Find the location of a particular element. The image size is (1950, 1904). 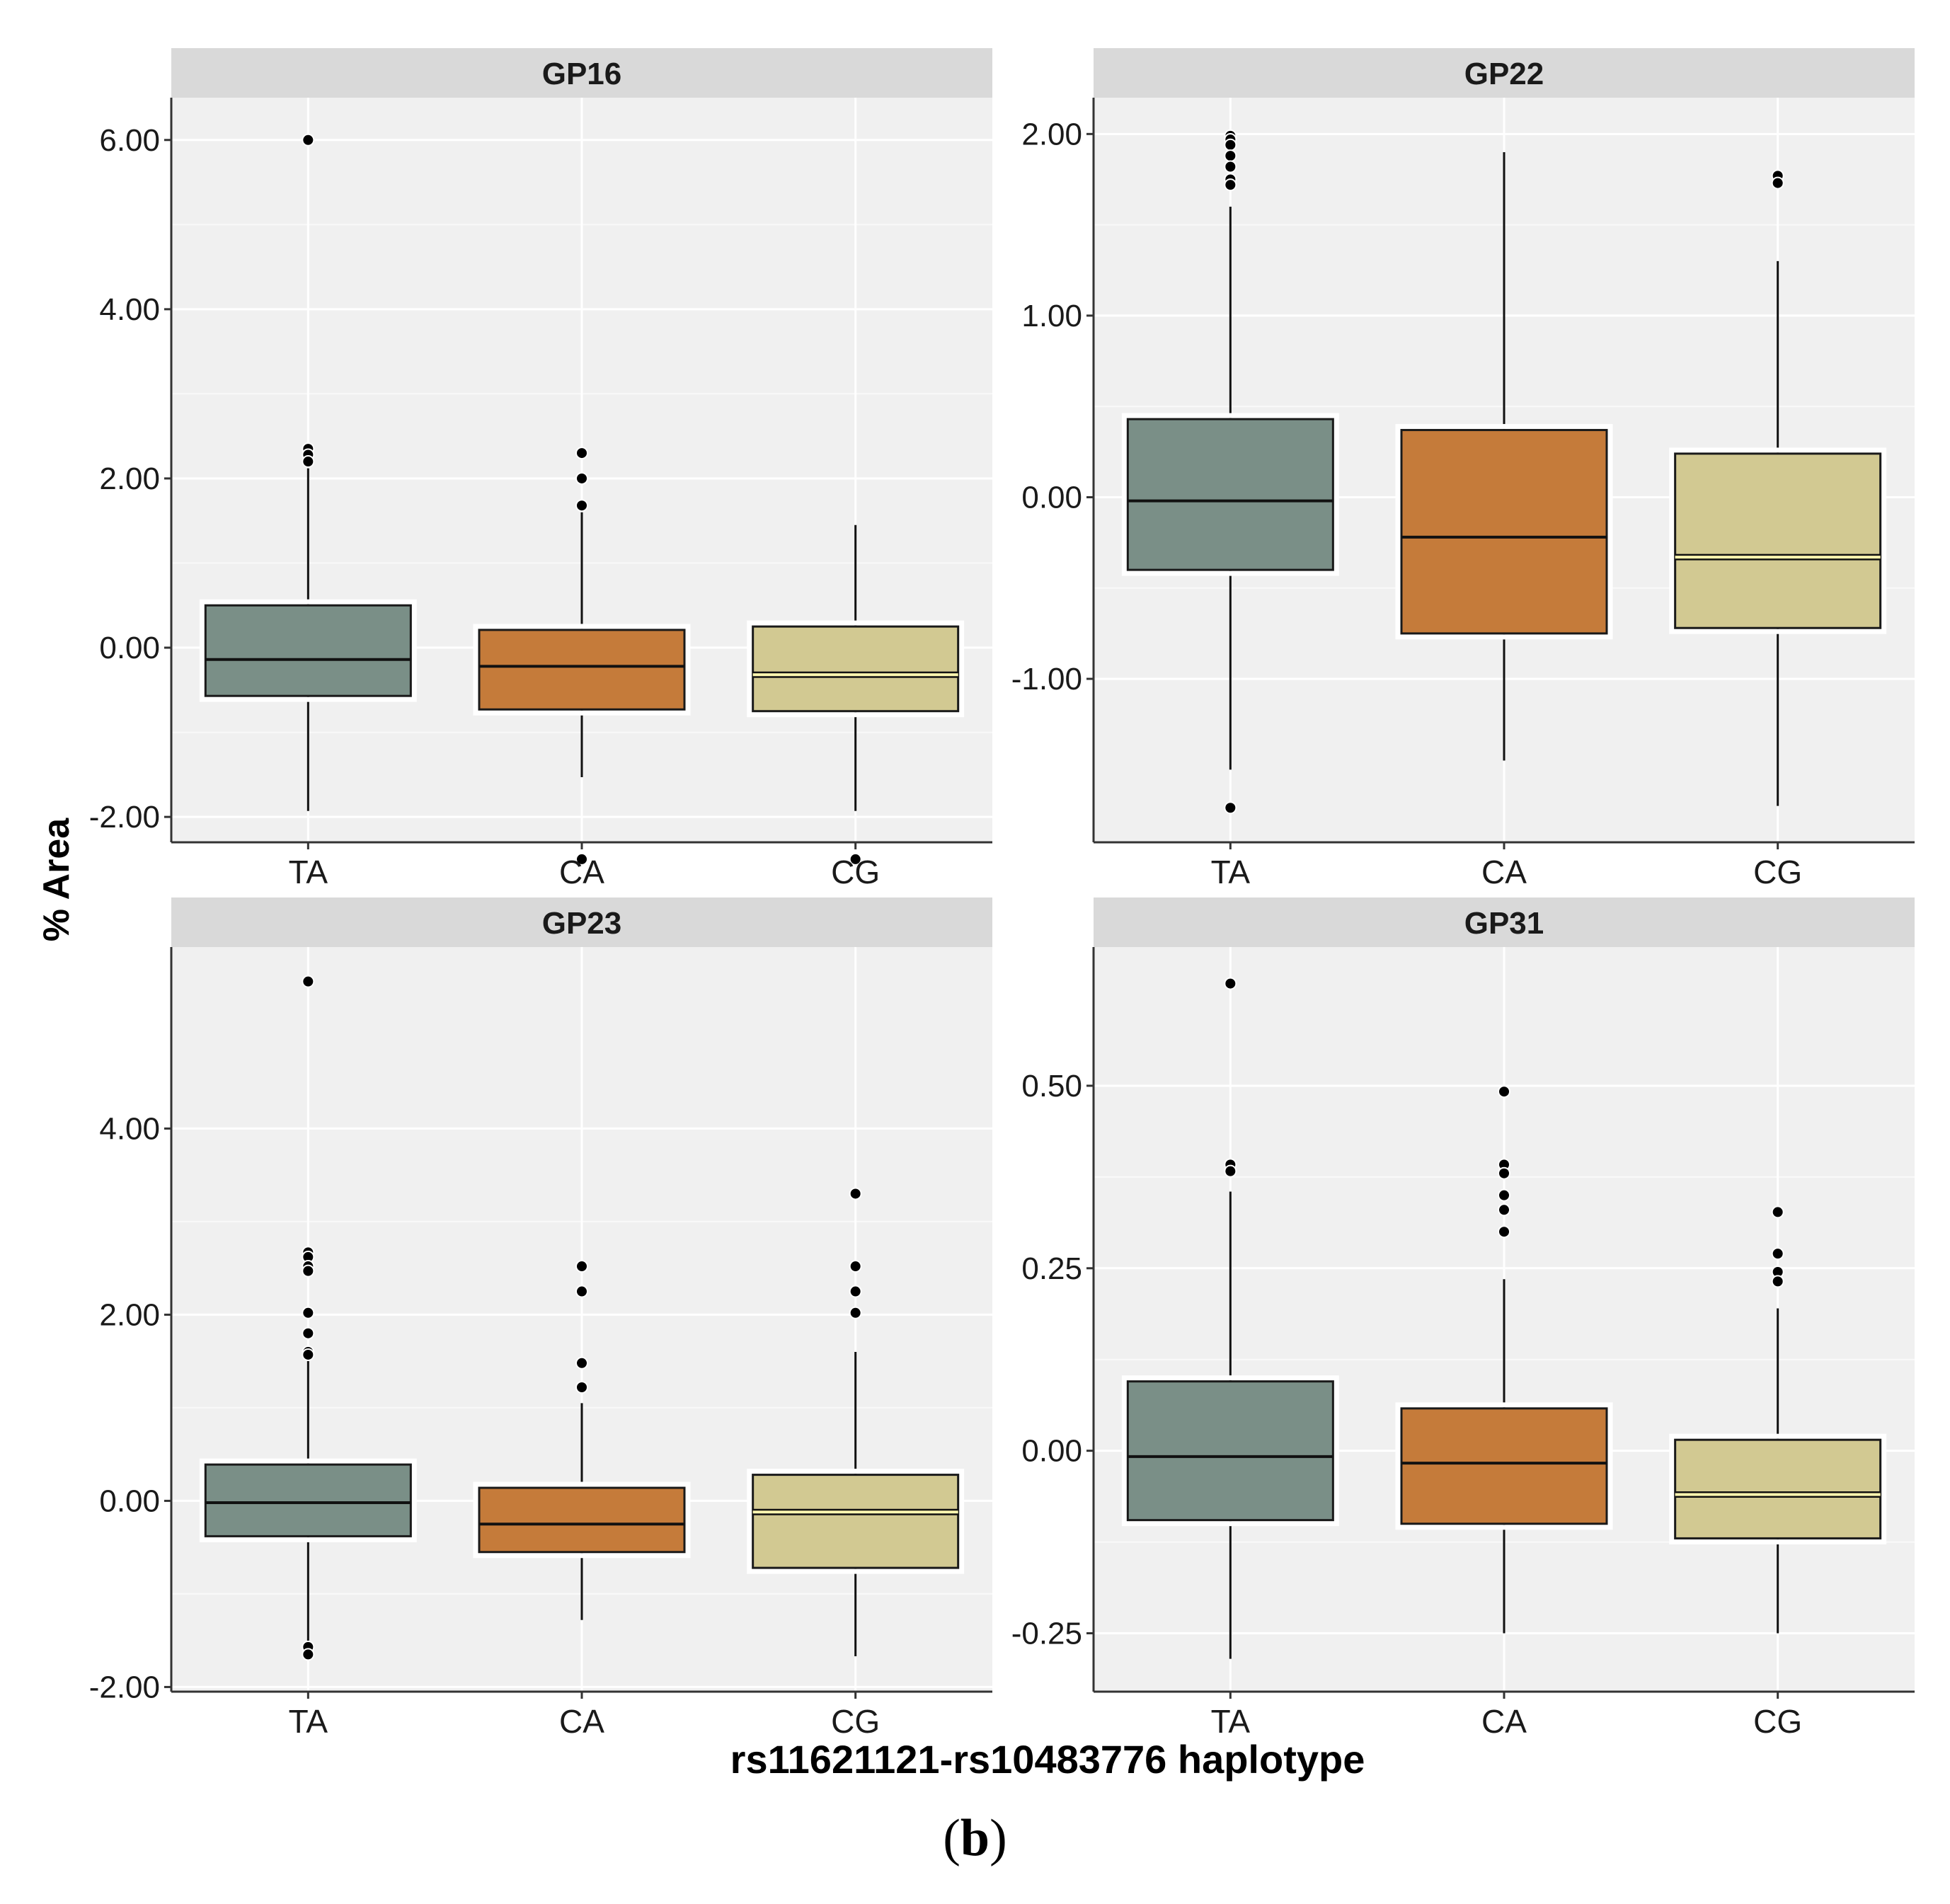

y-tick-label: 0.50 is located at coordinates (1052, 1086).